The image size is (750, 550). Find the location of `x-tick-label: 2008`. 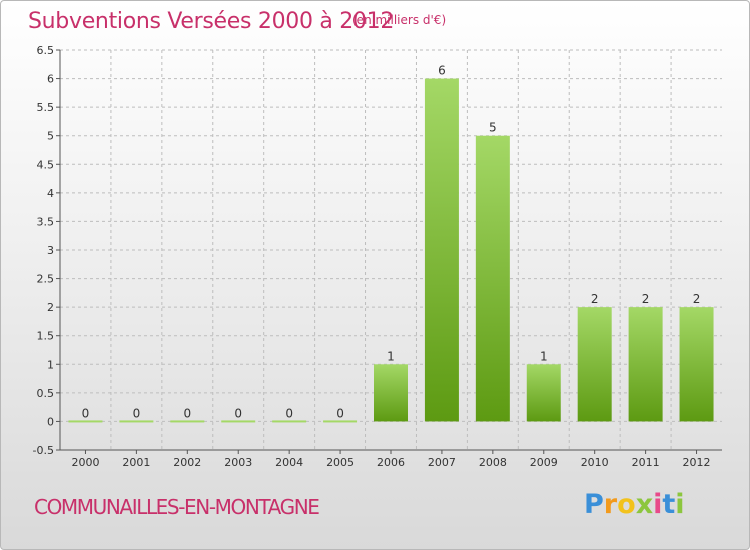

x-tick-label: 2008 is located at coordinates (493, 462).